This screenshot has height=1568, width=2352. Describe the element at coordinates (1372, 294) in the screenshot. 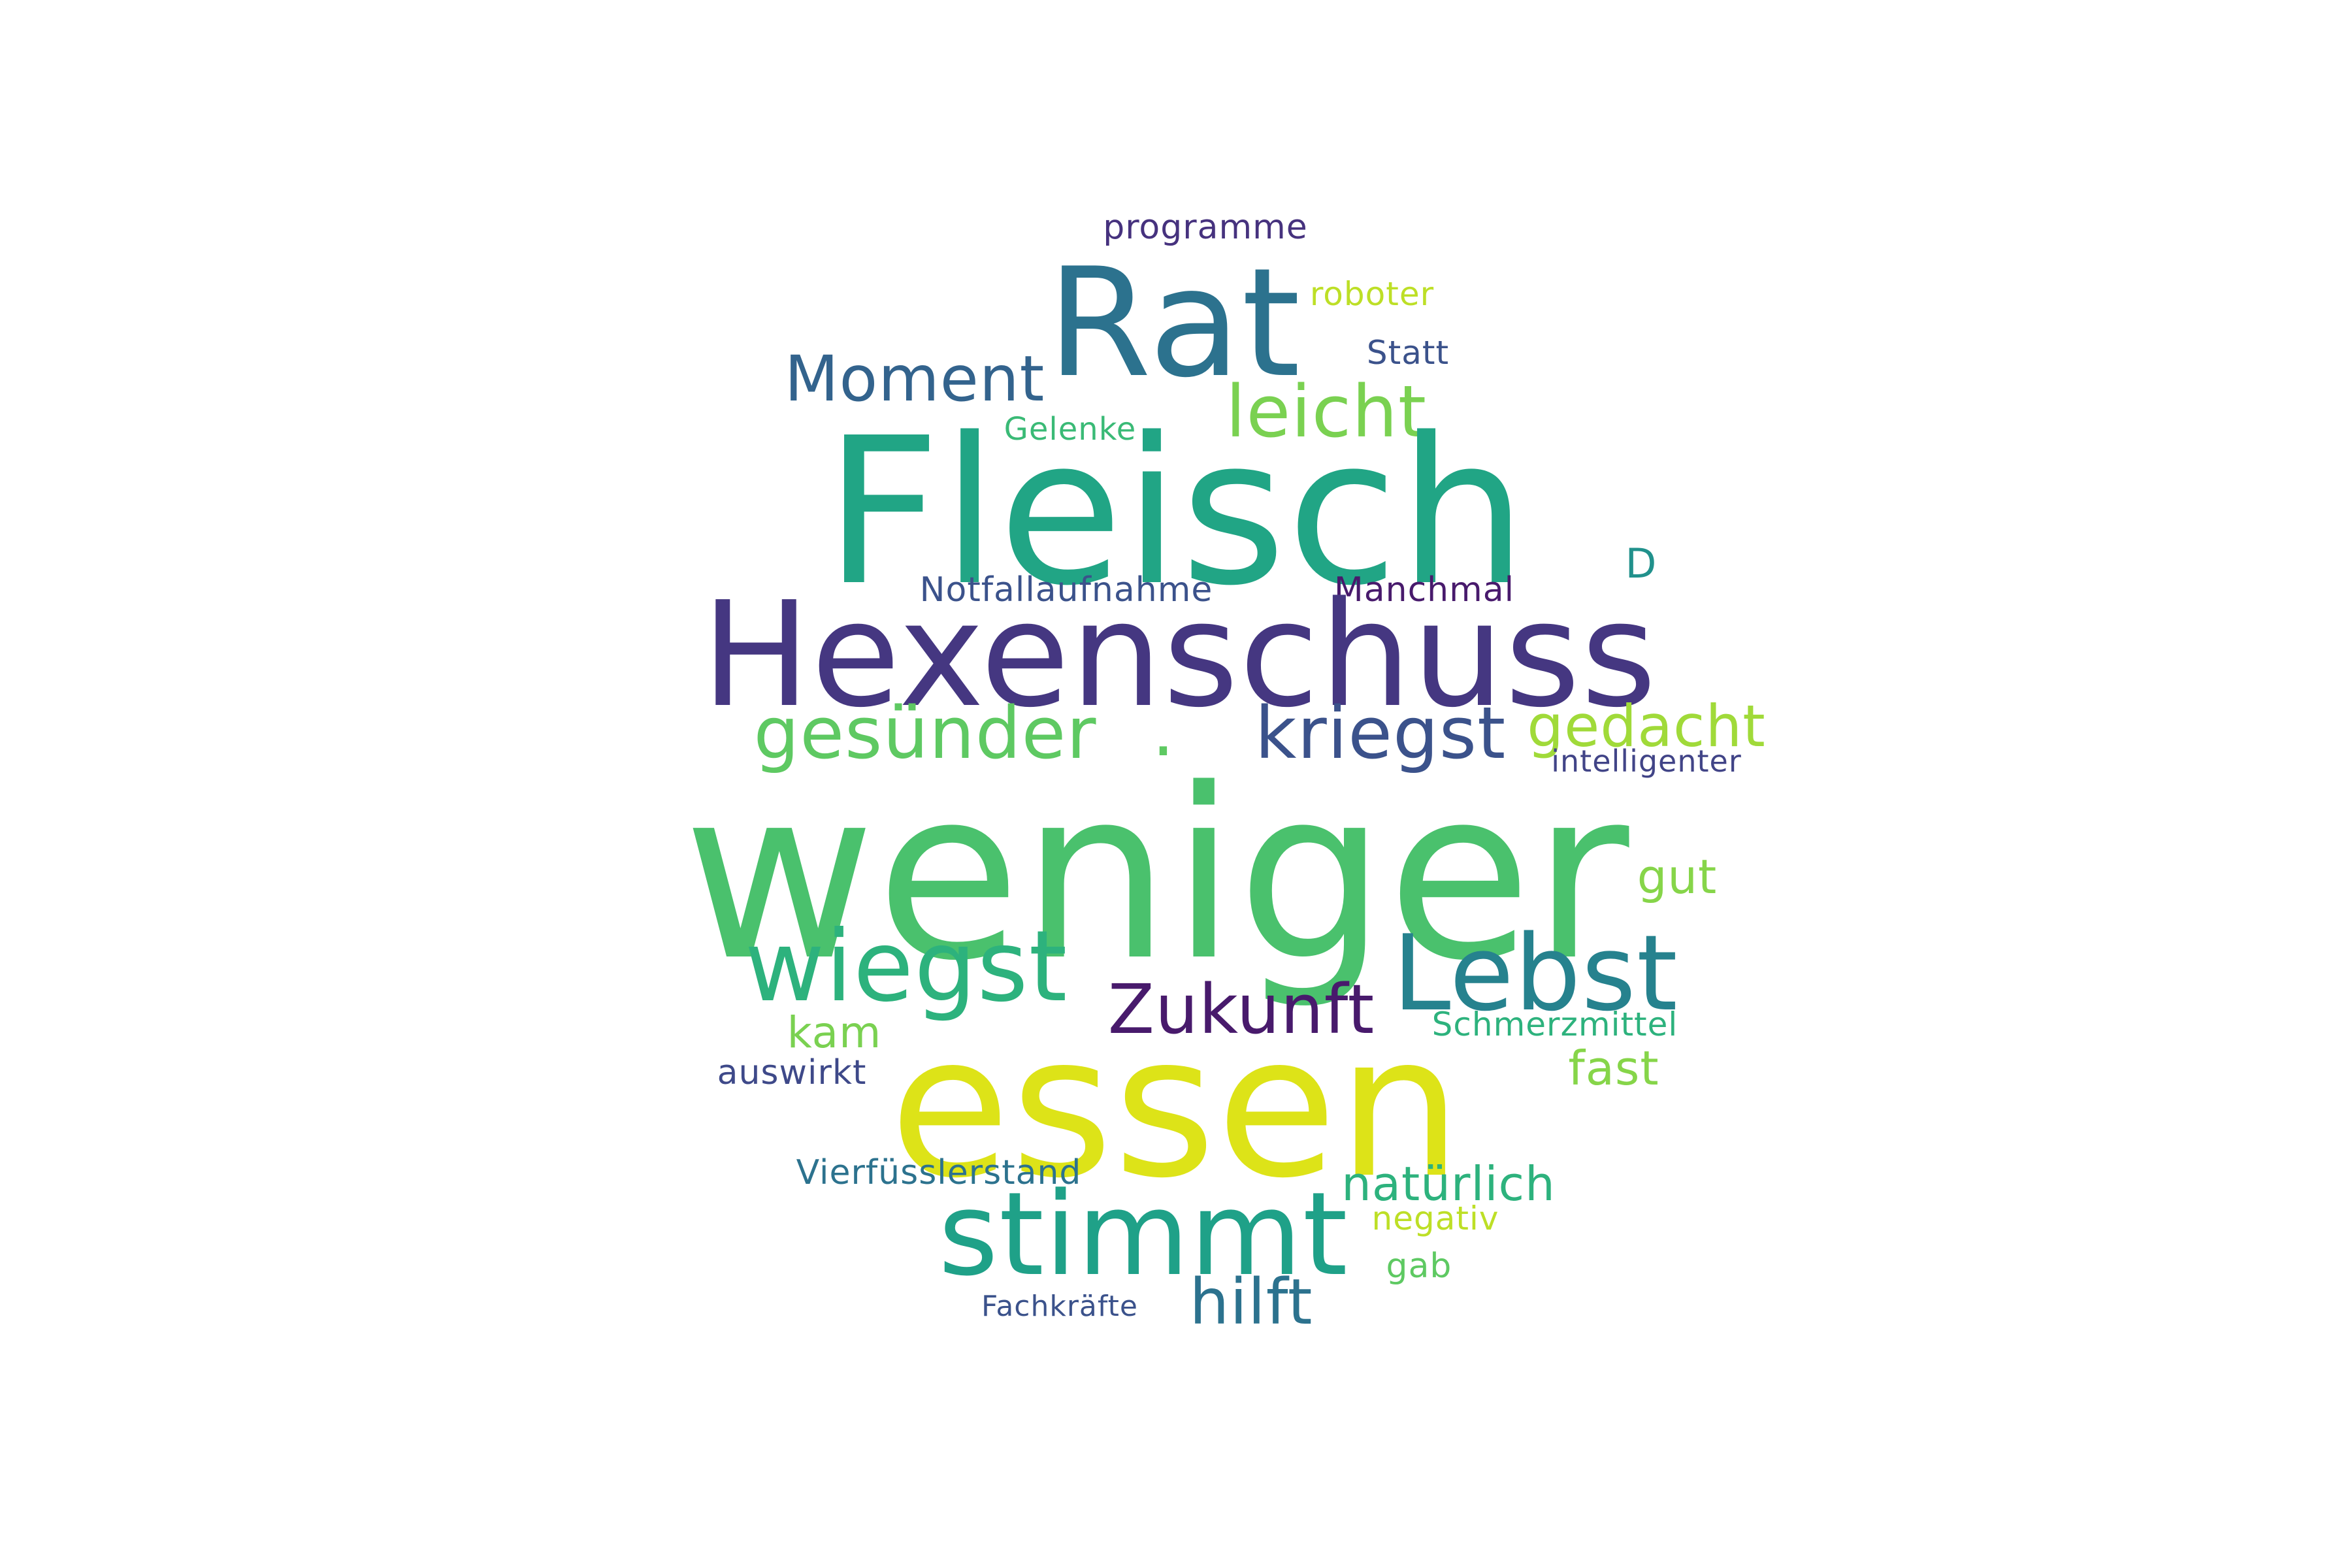

I see `word-roboter: roboter` at that location.